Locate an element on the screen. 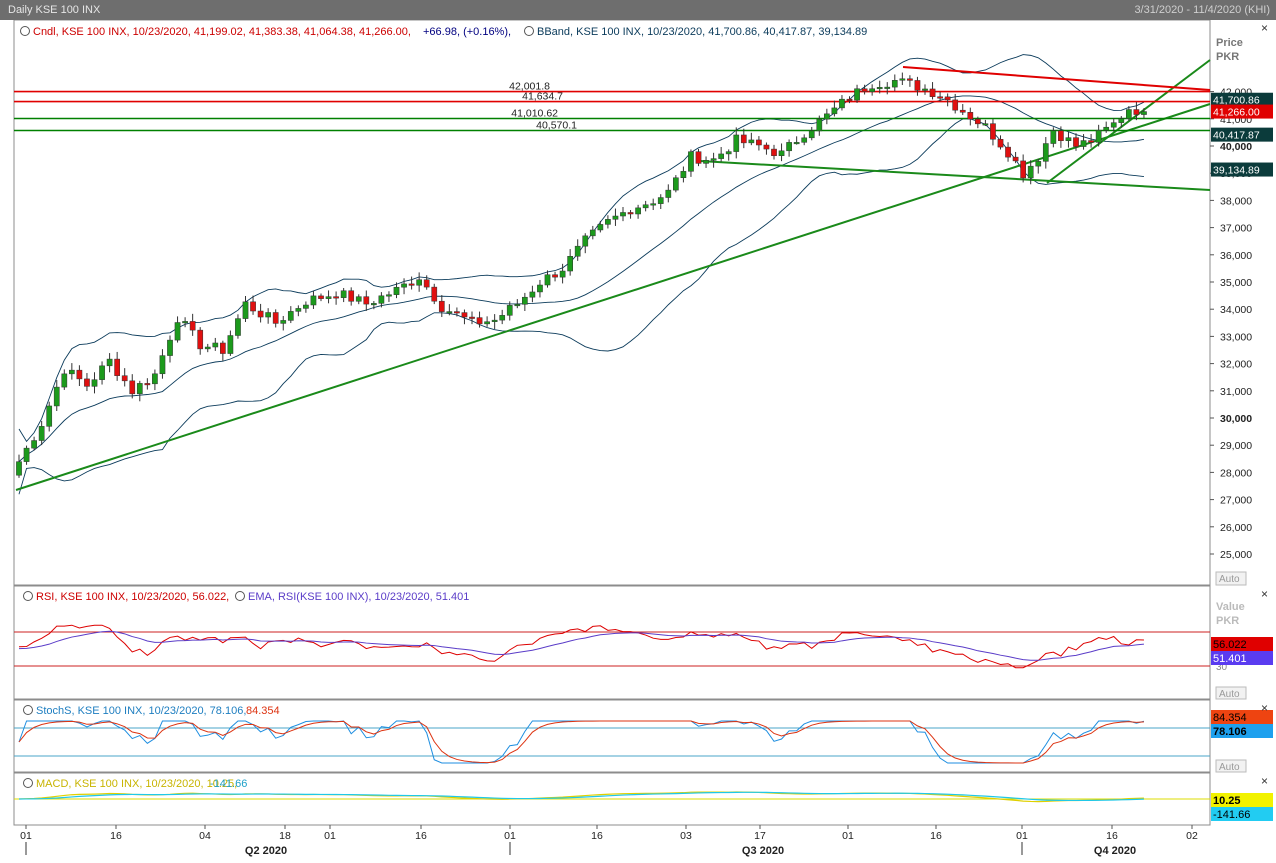  stoch-panel is located at coordinates (612, 736).